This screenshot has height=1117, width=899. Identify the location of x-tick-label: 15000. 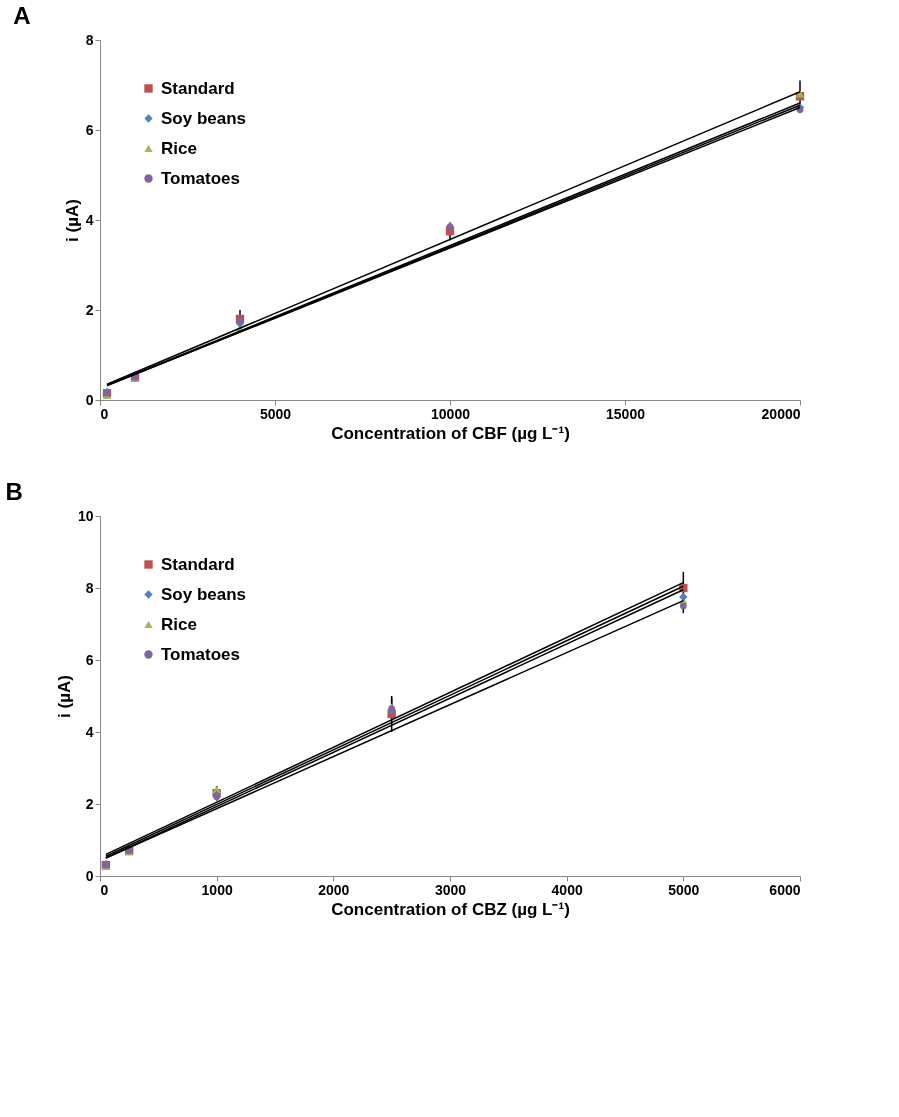
(626, 413).